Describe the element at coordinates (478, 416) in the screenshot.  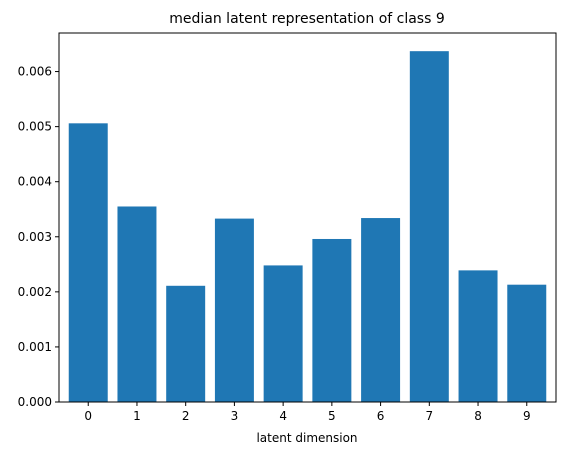
I see `x-tick-label: 8` at that location.